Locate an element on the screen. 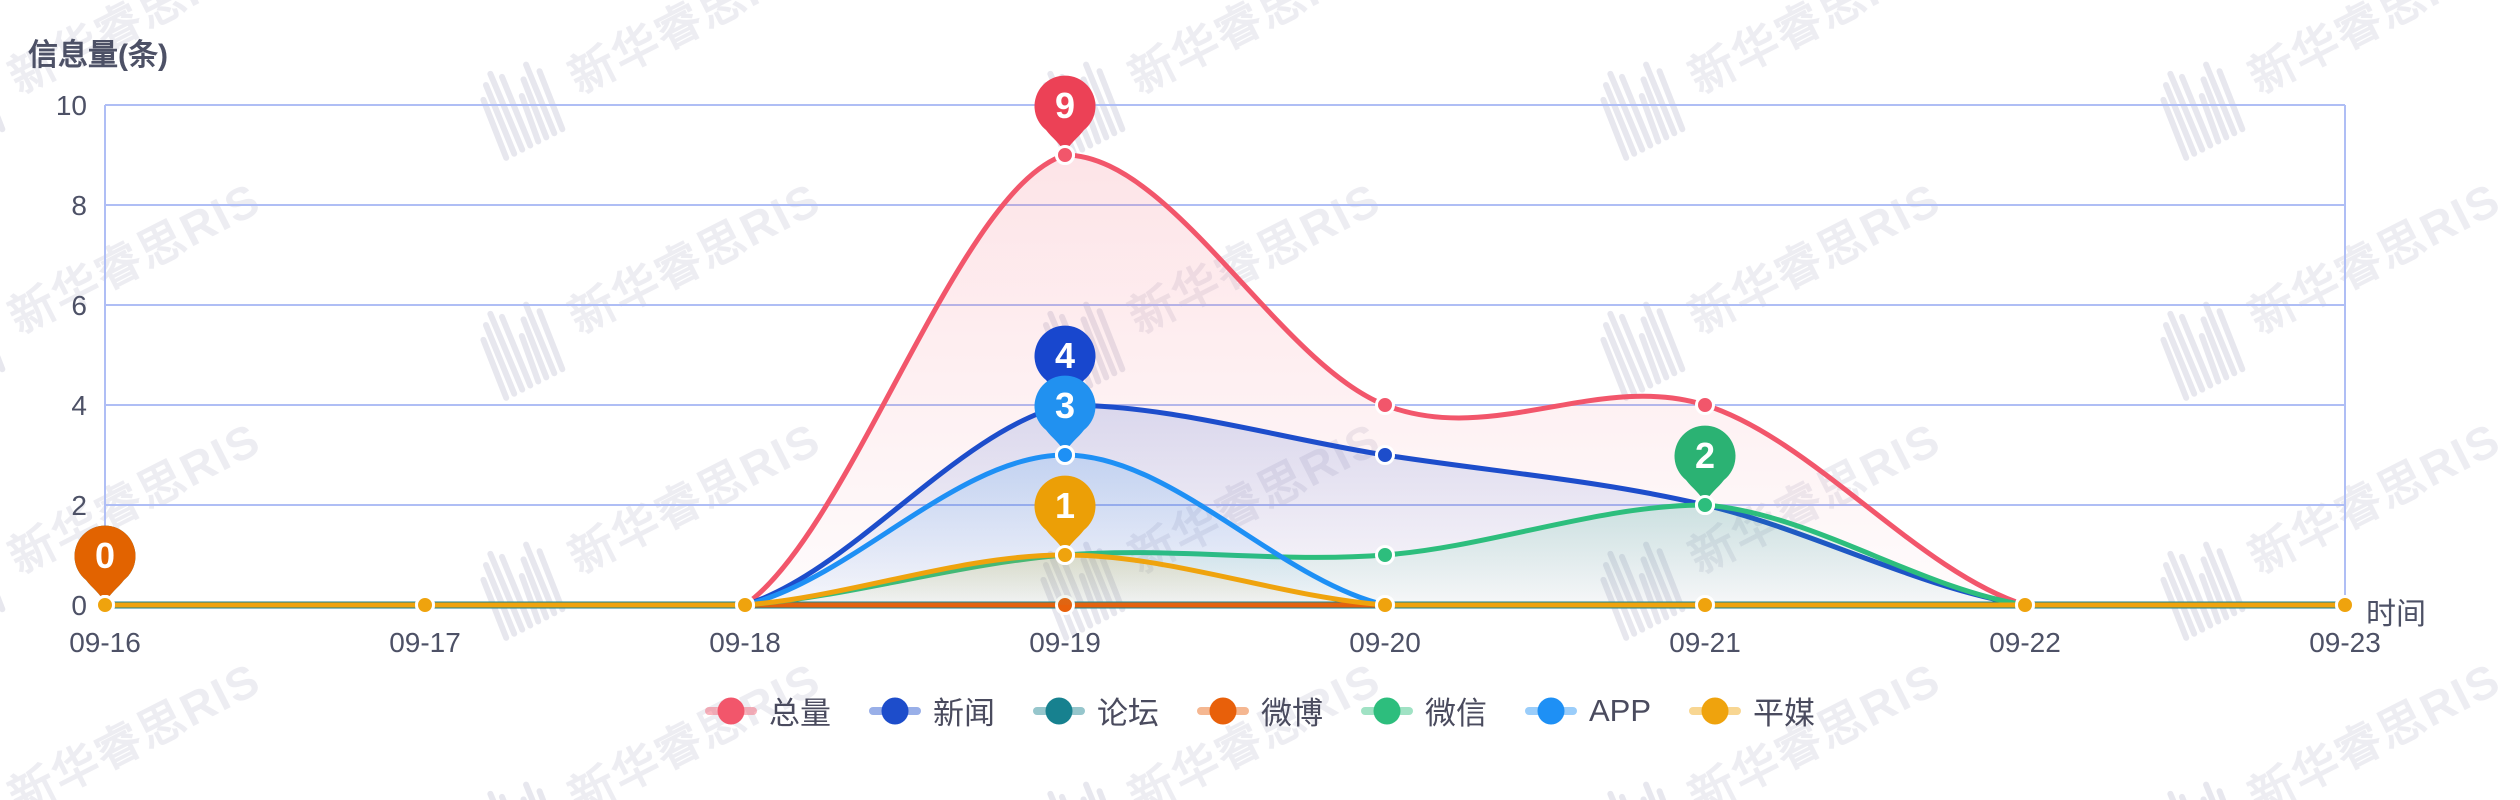 This screenshot has height=800, width=2520. y-tick-label-4: 4 is located at coordinates (79, 405).